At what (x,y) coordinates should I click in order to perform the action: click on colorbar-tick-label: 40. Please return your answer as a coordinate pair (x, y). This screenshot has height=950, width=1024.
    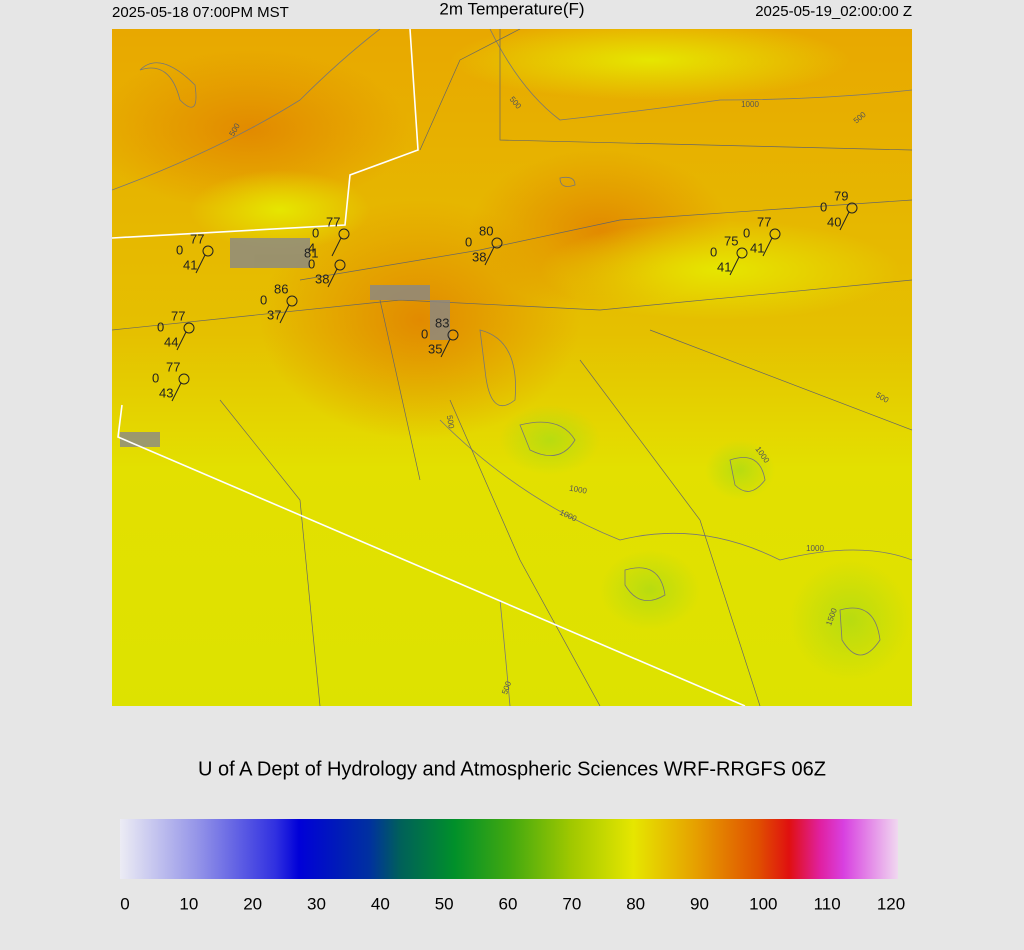
    Looking at the image, I should click on (380, 903).